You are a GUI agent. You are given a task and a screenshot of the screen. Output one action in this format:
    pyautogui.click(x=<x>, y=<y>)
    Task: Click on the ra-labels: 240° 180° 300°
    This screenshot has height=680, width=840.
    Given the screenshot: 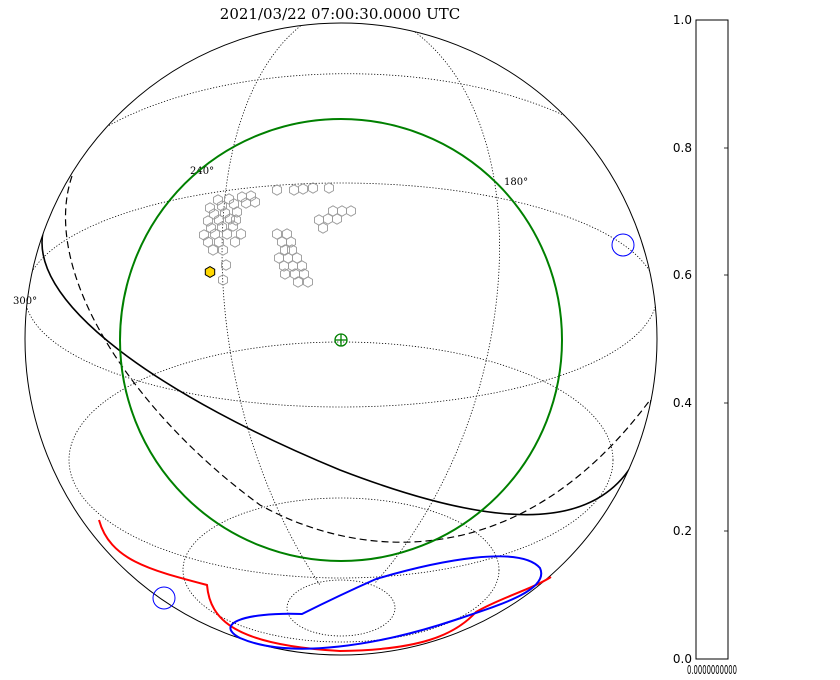 What is the action you would take?
    pyautogui.click(x=270, y=236)
    